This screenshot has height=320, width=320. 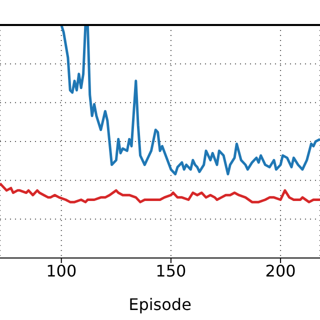 I want to click on x-tick-label: 200, so click(x=280, y=270).